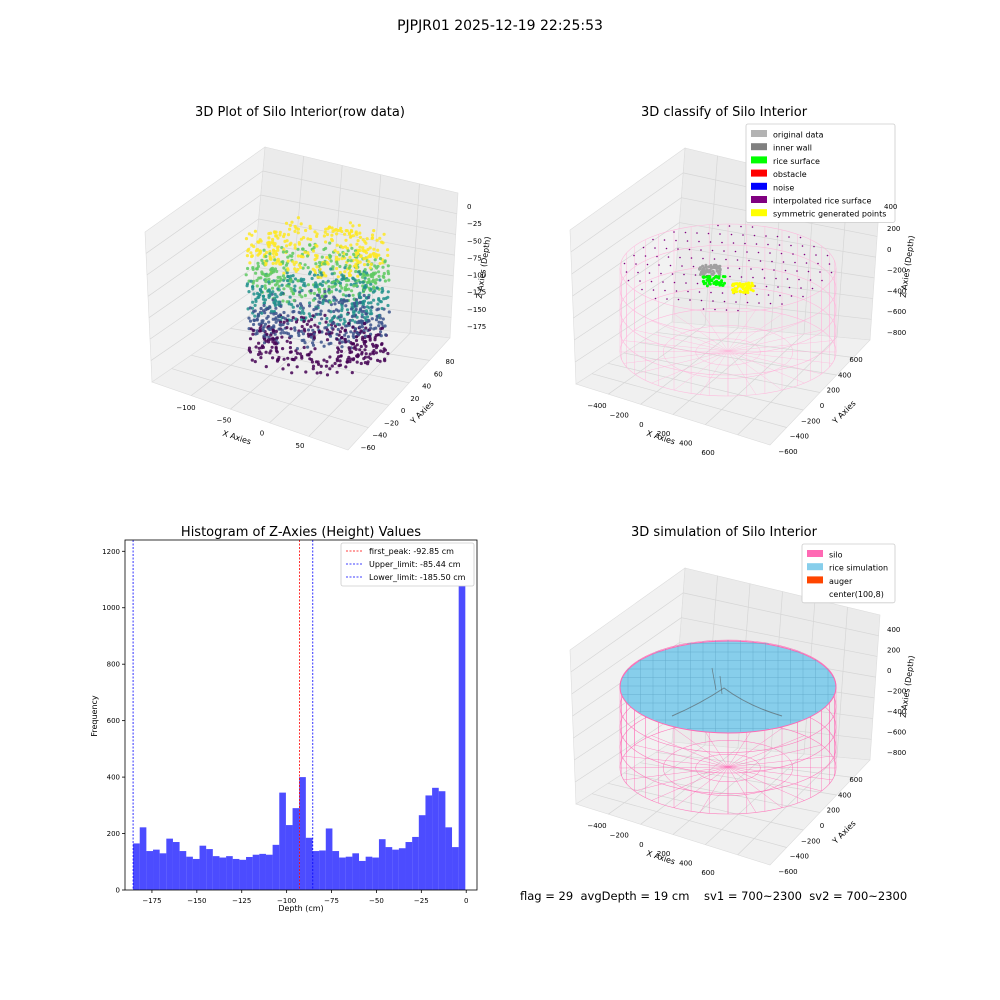 The width and height of the screenshot is (1000, 1000). I want to click on legend-box, so click(848, 573).